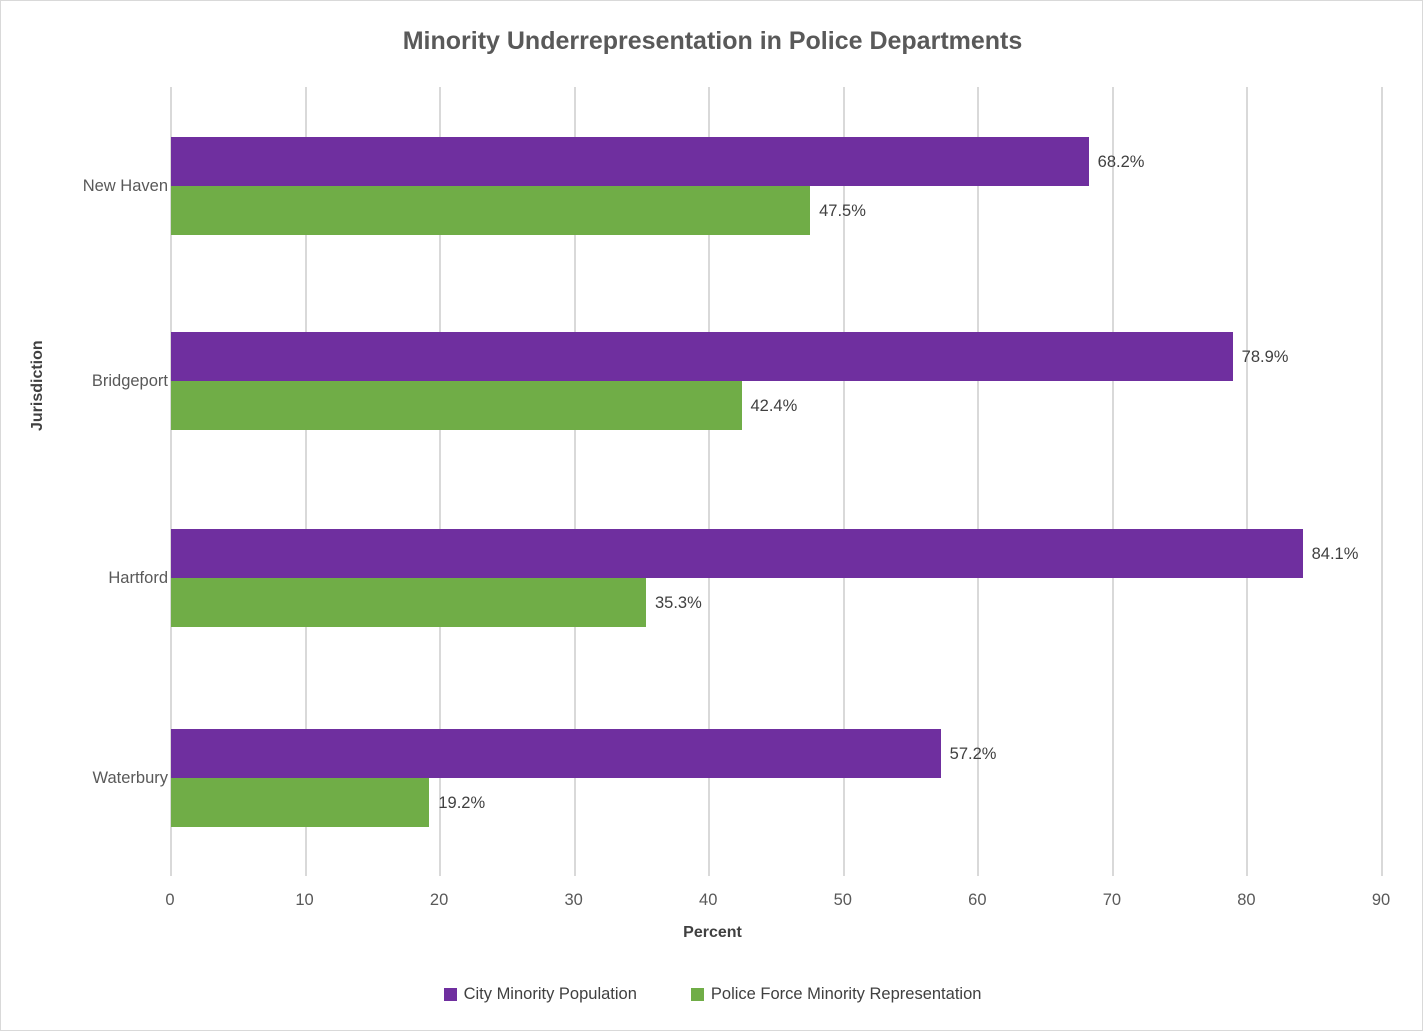  What do you see at coordinates (708, 900) in the screenshot?
I see `x-tick-40: 40` at bounding box center [708, 900].